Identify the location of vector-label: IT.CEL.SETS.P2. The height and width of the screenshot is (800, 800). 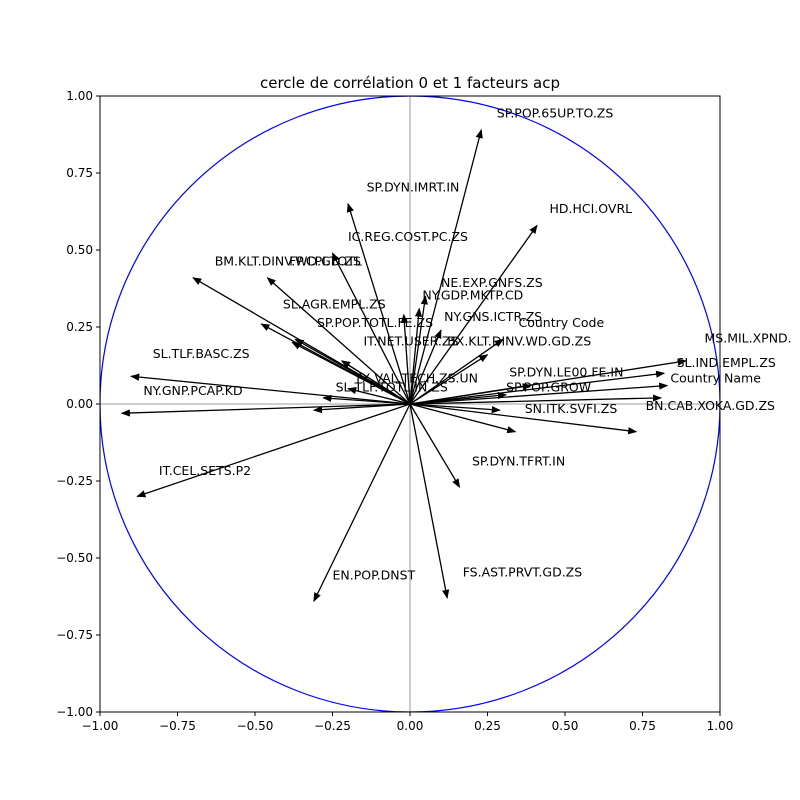
(205, 470).